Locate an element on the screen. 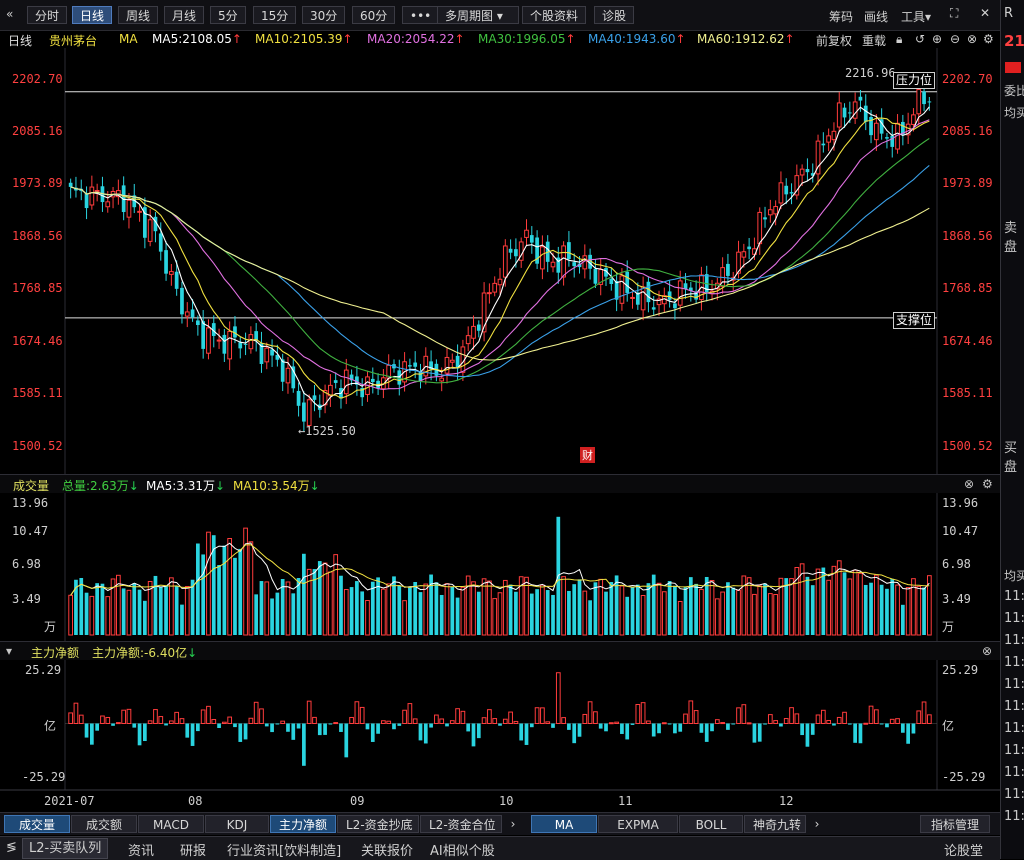 The height and width of the screenshot is (860, 1024). support-label: 支撑位 is located at coordinates (914, 320).